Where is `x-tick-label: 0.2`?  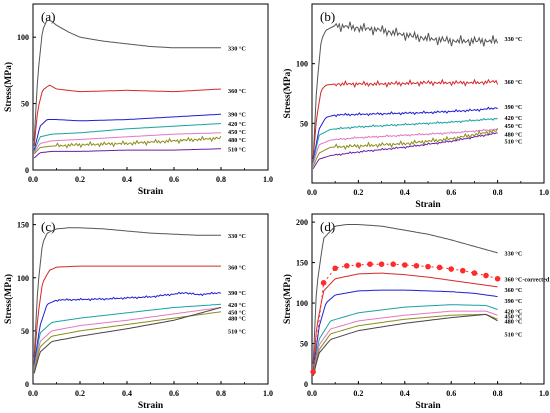
x-tick-label: 0.2 is located at coordinates (80, 393).